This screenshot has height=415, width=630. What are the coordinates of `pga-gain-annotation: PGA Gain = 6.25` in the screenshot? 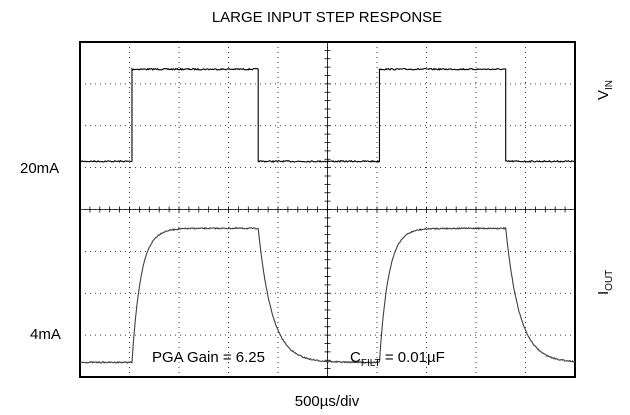 It's located at (208, 357).